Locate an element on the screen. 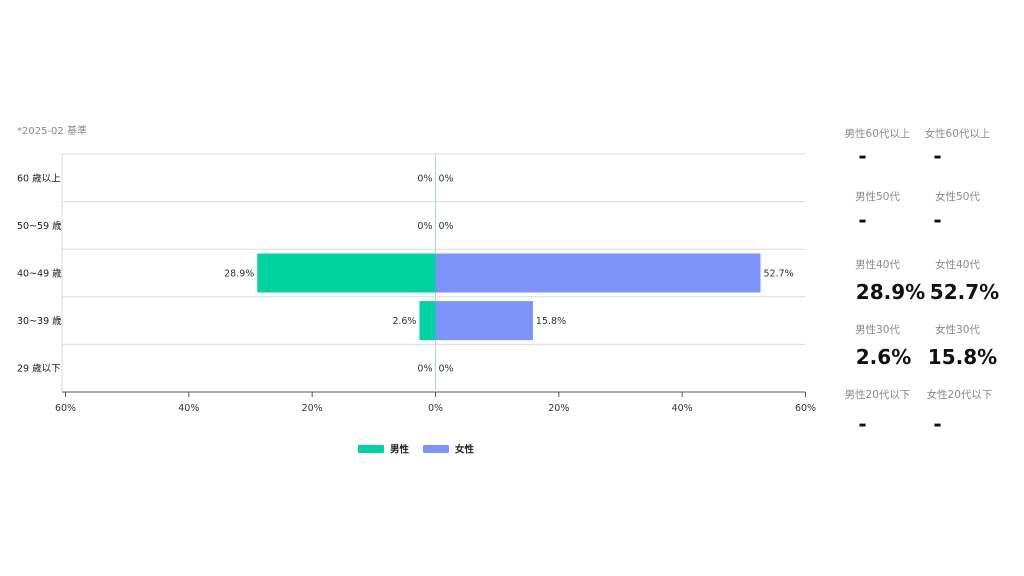  data-label-female: 52.7% is located at coordinates (778, 274).